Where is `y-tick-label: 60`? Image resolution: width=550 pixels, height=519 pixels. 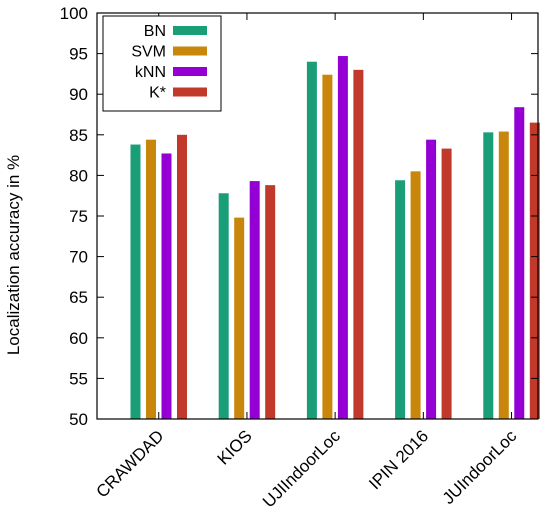 y-tick-label: 60 is located at coordinates (78, 338).